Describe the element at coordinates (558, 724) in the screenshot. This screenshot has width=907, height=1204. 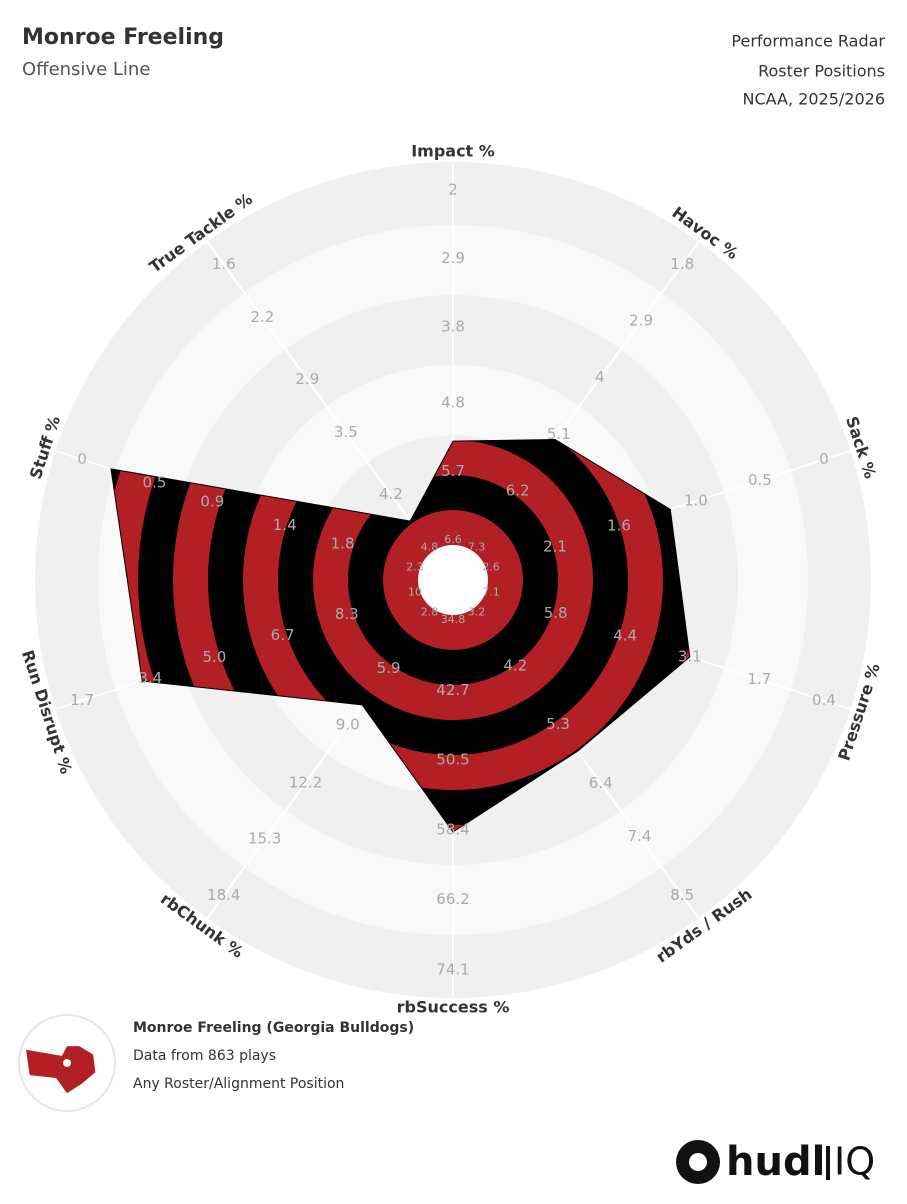
I see `tick-label: 5.3` at that location.